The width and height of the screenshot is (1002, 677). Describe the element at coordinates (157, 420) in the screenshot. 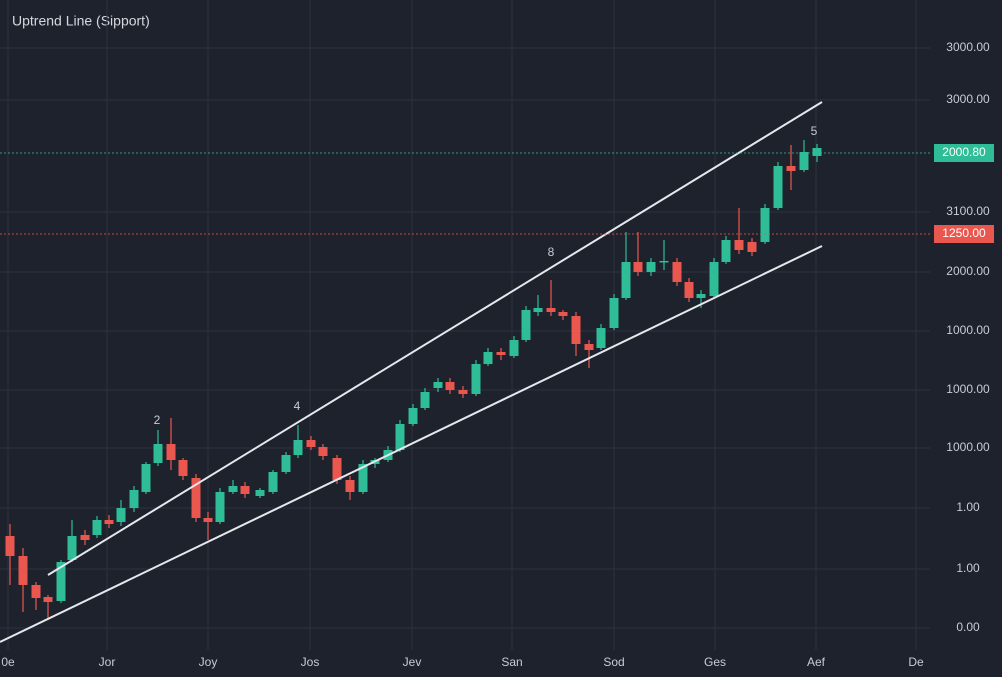

I see `annotation: 2` at that location.